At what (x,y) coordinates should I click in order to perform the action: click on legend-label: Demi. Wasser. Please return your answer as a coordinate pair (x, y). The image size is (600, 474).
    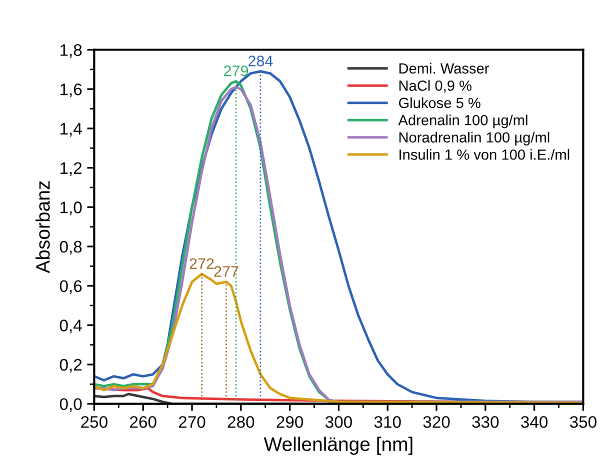
    Looking at the image, I should click on (444, 68).